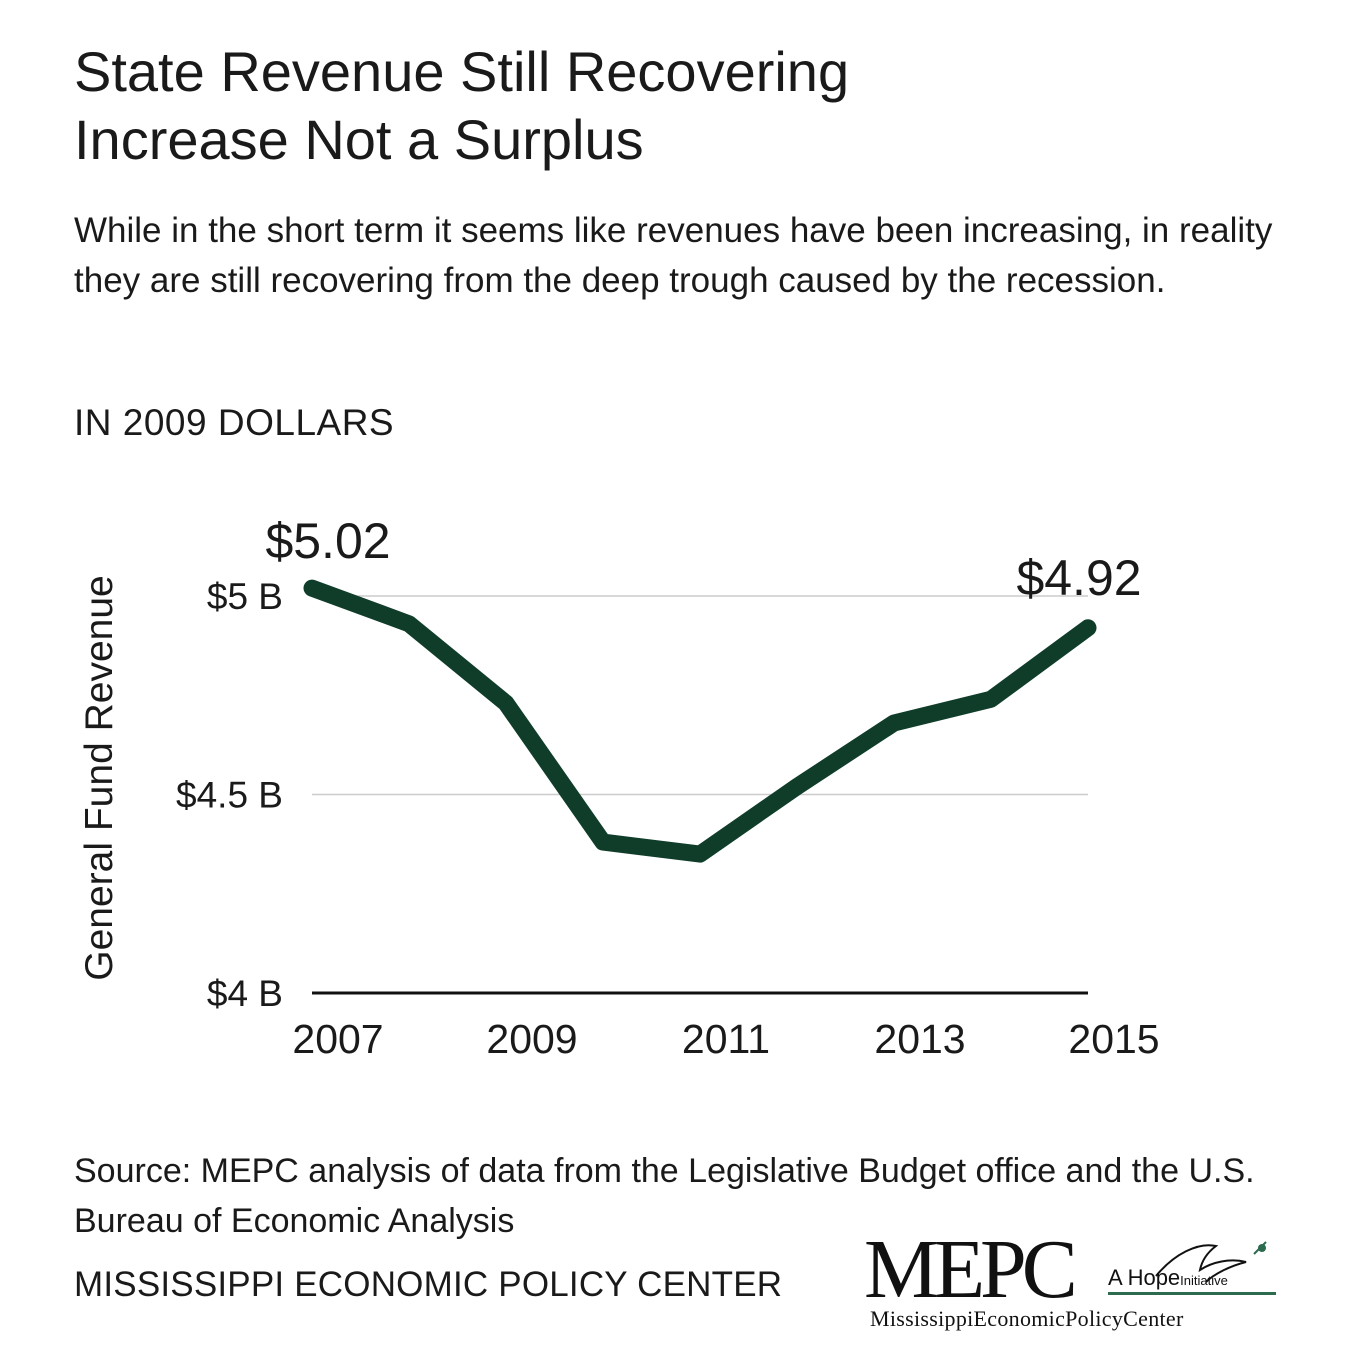 This screenshot has height=1351, width=1360. What do you see at coordinates (428, 1284) in the screenshot?
I see `organization-name: MISSISSIPPI ECONOMIC POLICY CENTER` at bounding box center [428, 1284].